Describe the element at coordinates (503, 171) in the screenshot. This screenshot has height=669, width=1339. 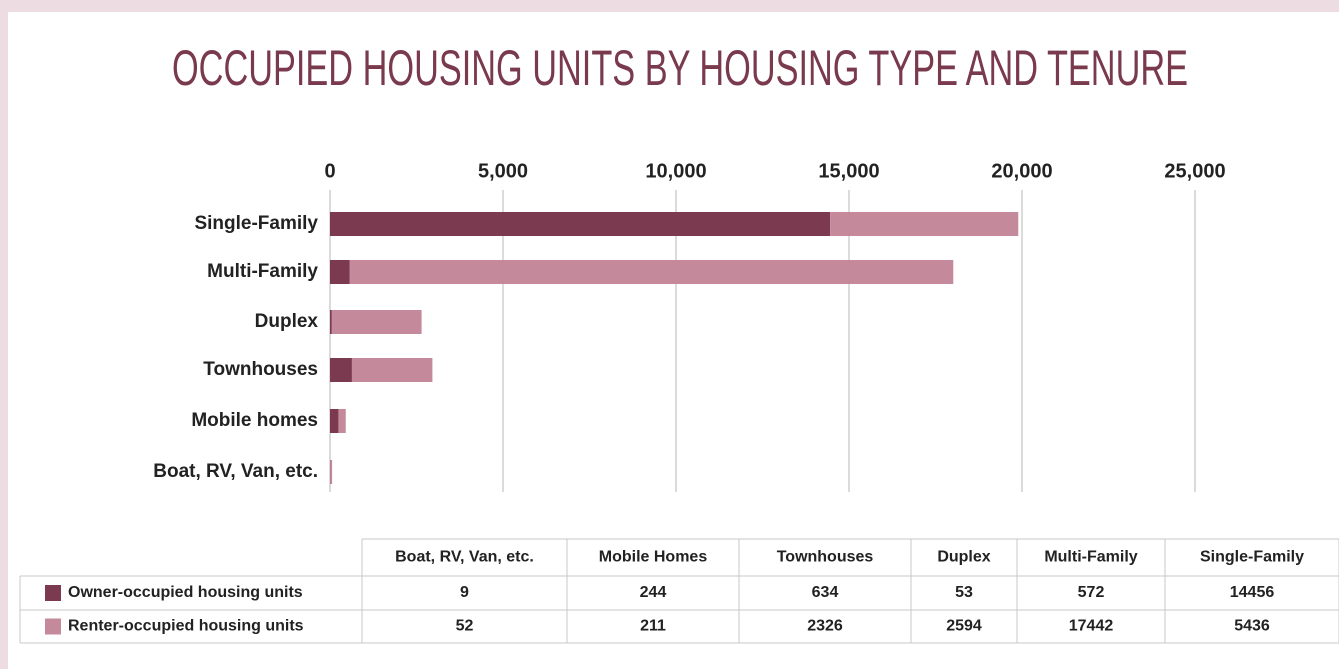
I see `x-tick-label: 5,000` at that location.